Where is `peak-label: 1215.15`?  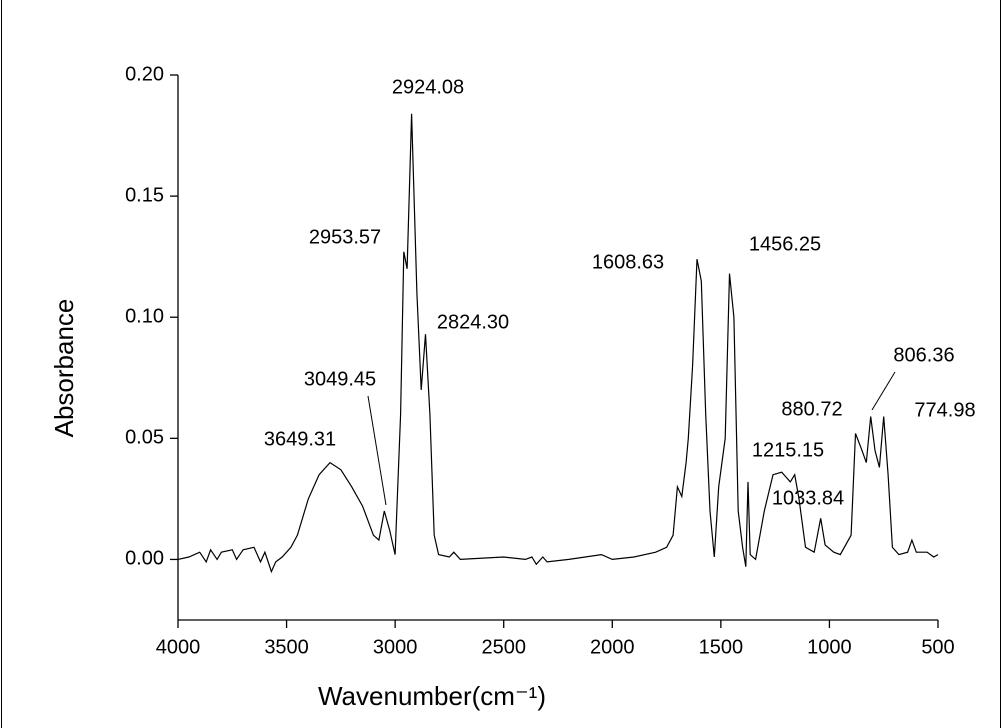
peak-label: 1215.15 is located at coordinates (788, 450).